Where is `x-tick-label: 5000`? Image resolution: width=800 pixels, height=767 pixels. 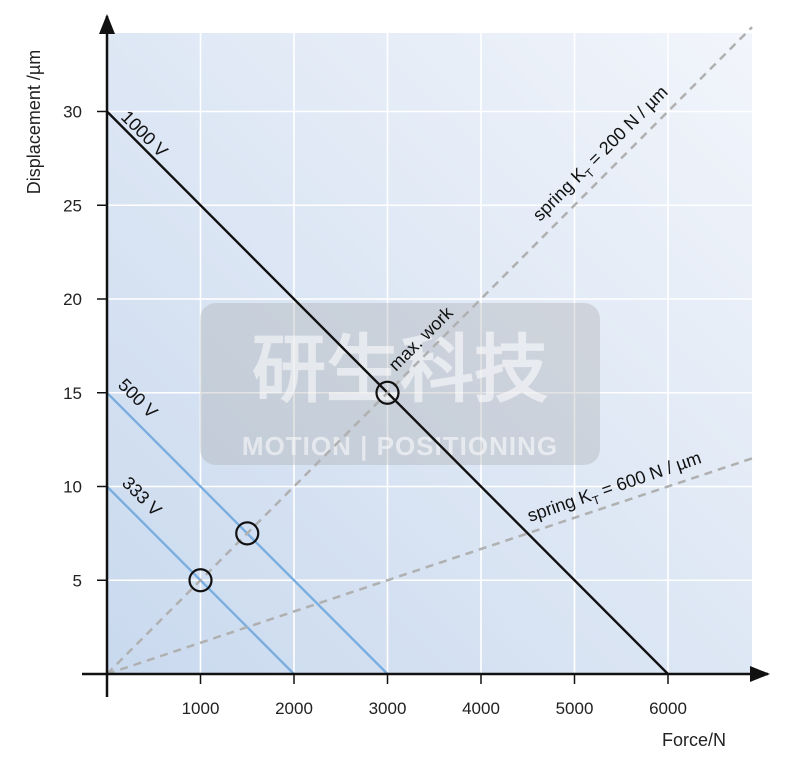
x-tick-label: 5000 is located at coordinates (575, 708).